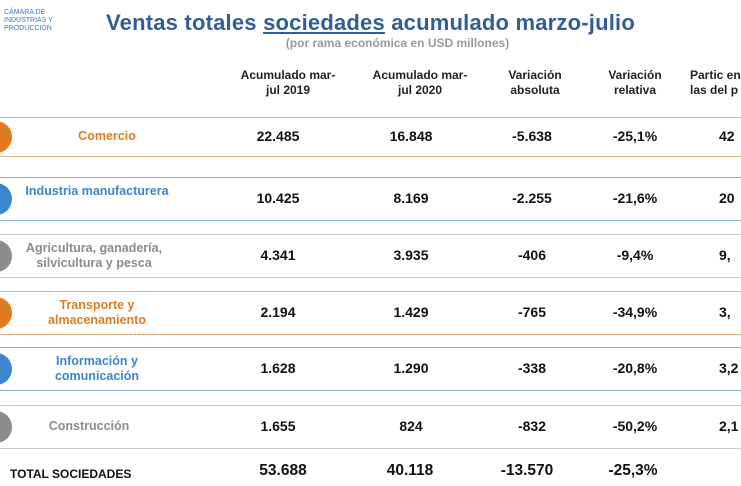 Image resolution: width=741 pixels, height=486 pixels. I want to click on sector-label: Comercio, so click(107, 136).